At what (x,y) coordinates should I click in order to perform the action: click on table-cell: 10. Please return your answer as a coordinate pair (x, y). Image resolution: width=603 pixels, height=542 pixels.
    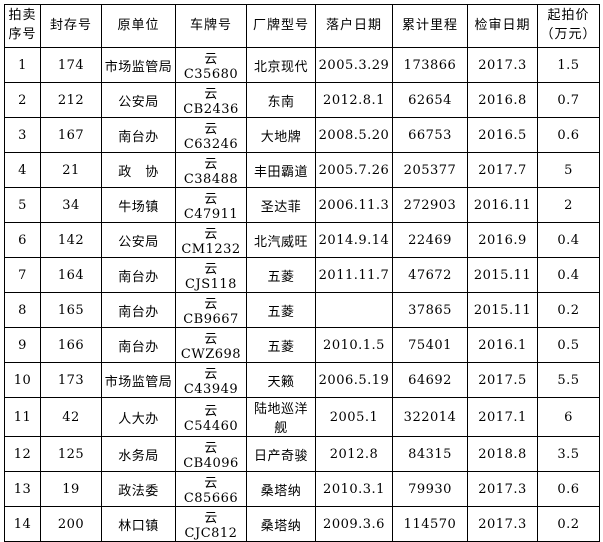
    Looking at the image, I should click on (22, 380).